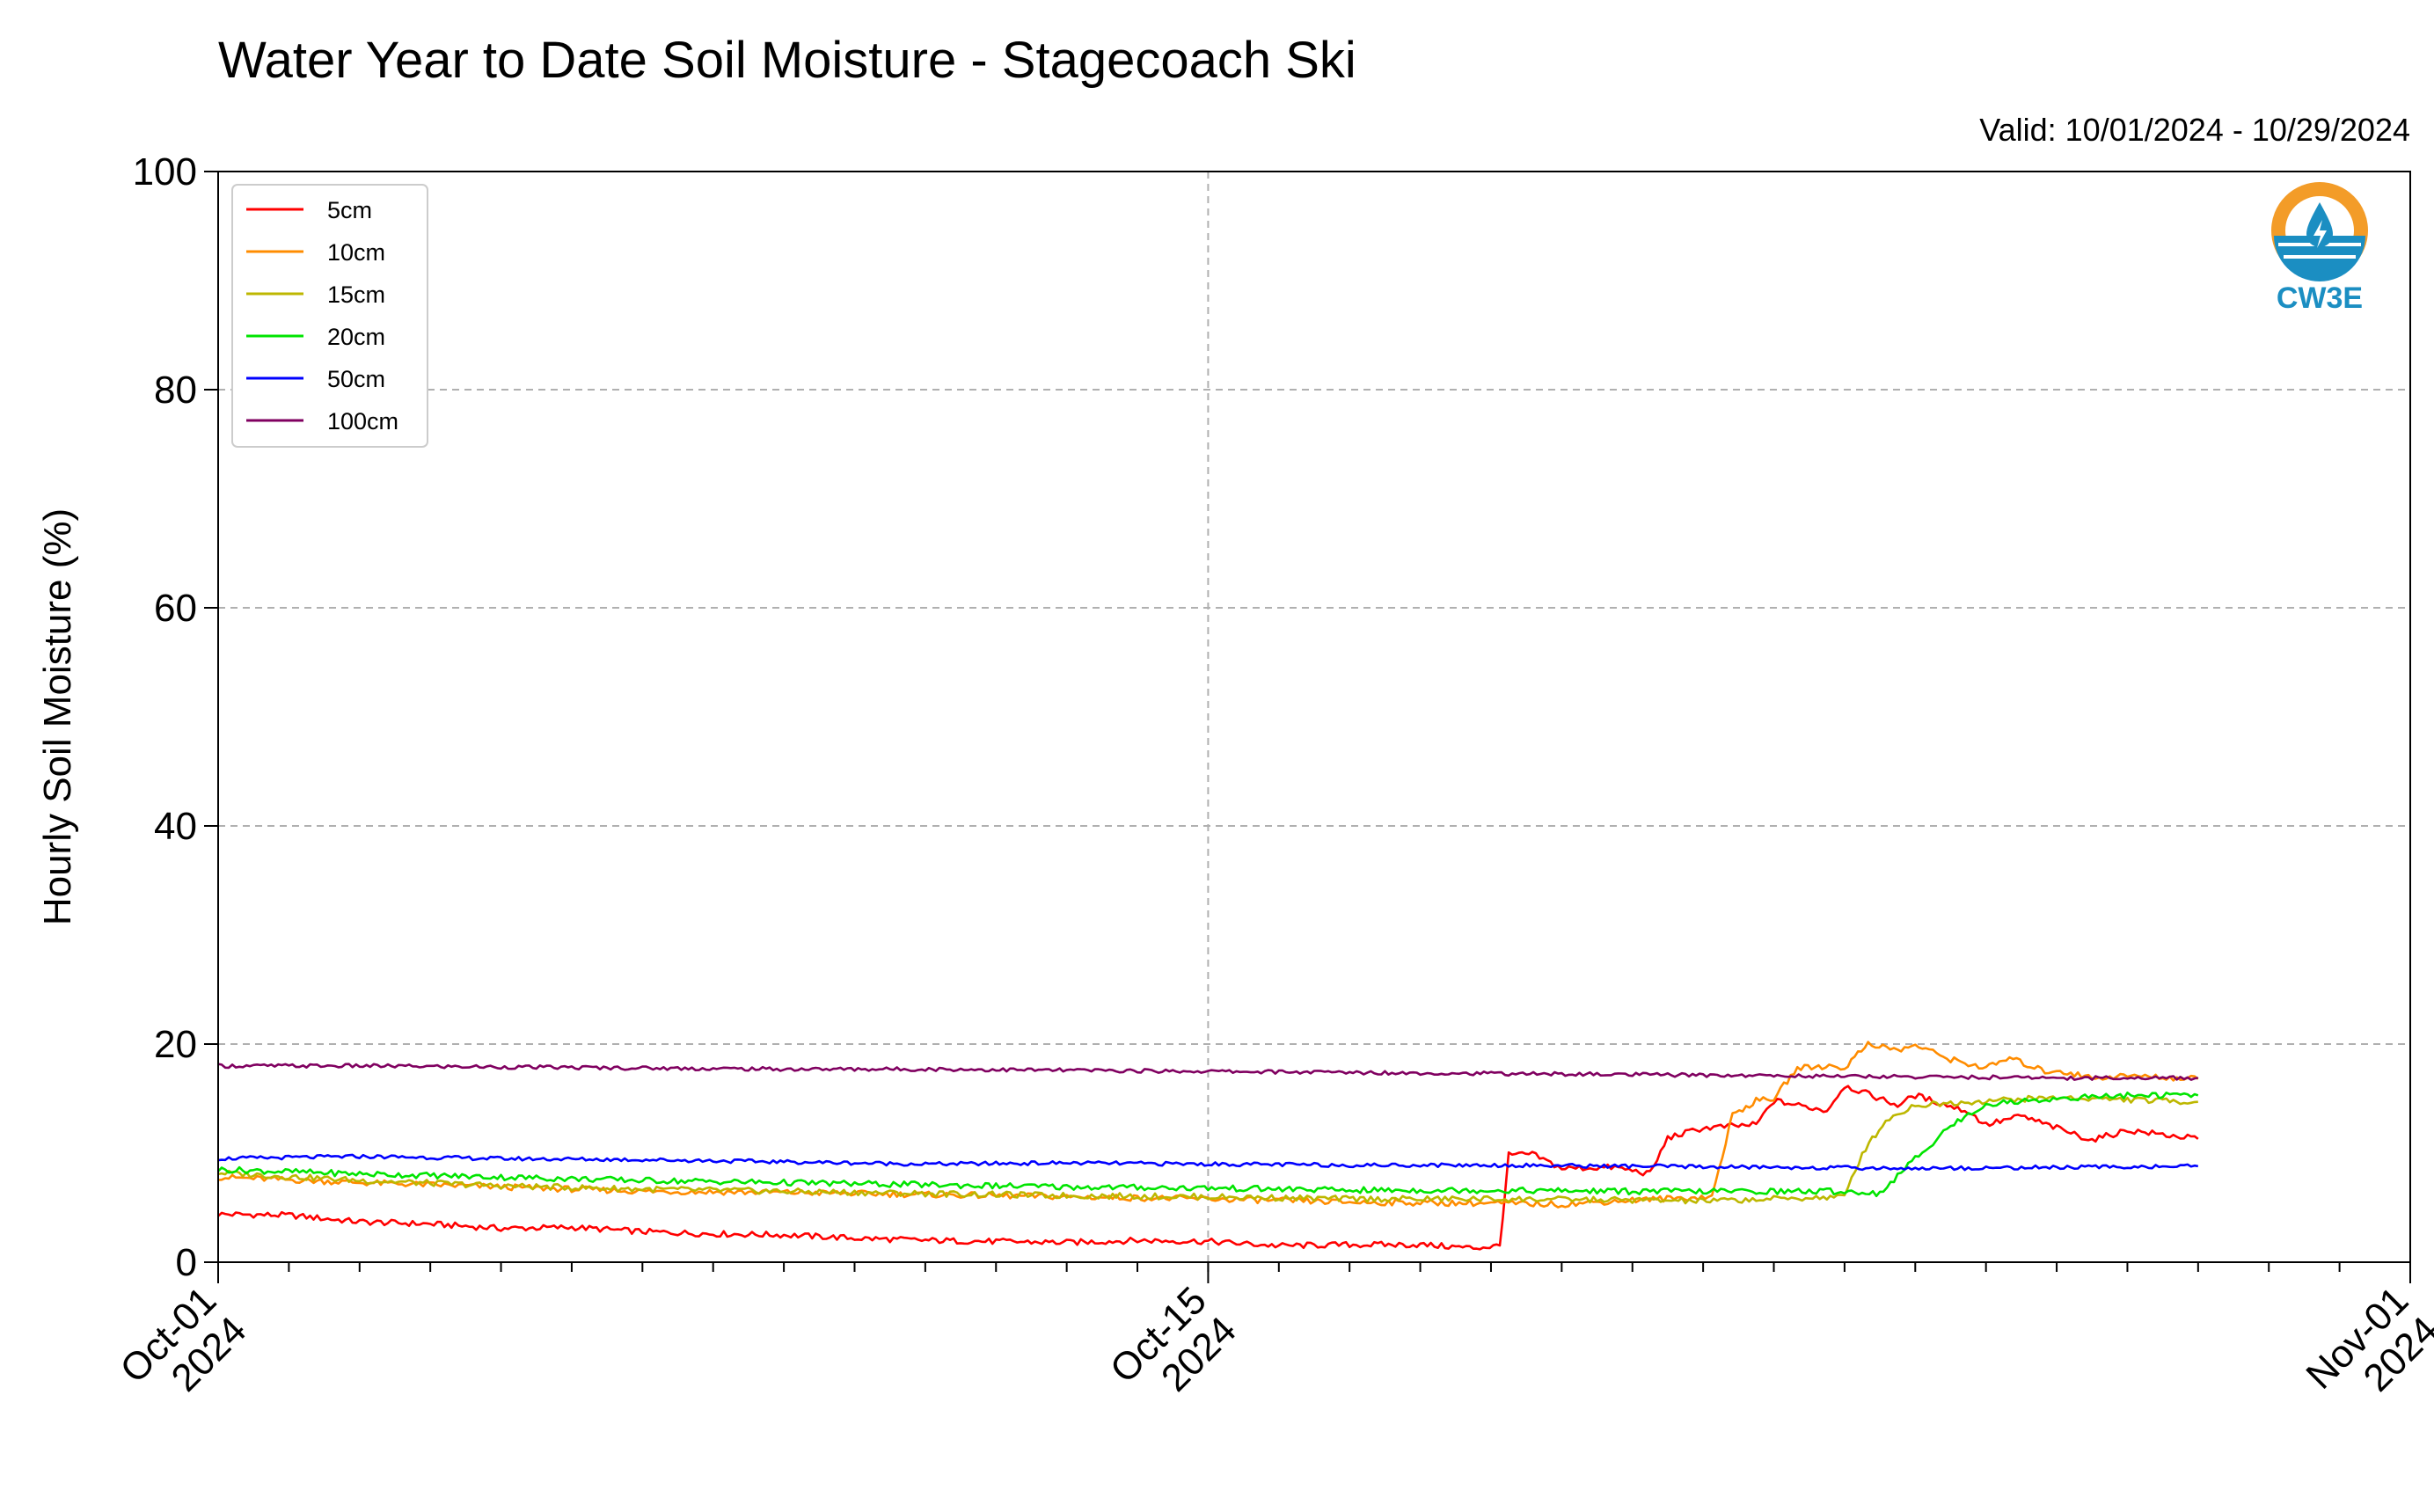  What do you see at coordinates (349, 210) in the screenshot?
I see `legend-label-5cm: 5cm` at bounding box center [349, 210].